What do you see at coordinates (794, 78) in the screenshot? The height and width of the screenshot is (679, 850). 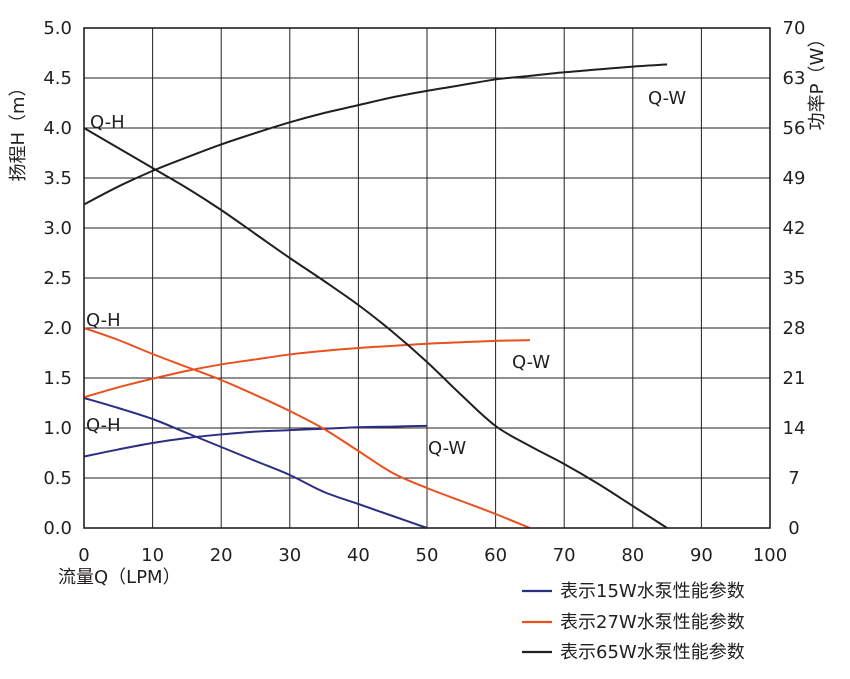 I see `y-right-tick-label: 63` at bounding box center [794, 78].